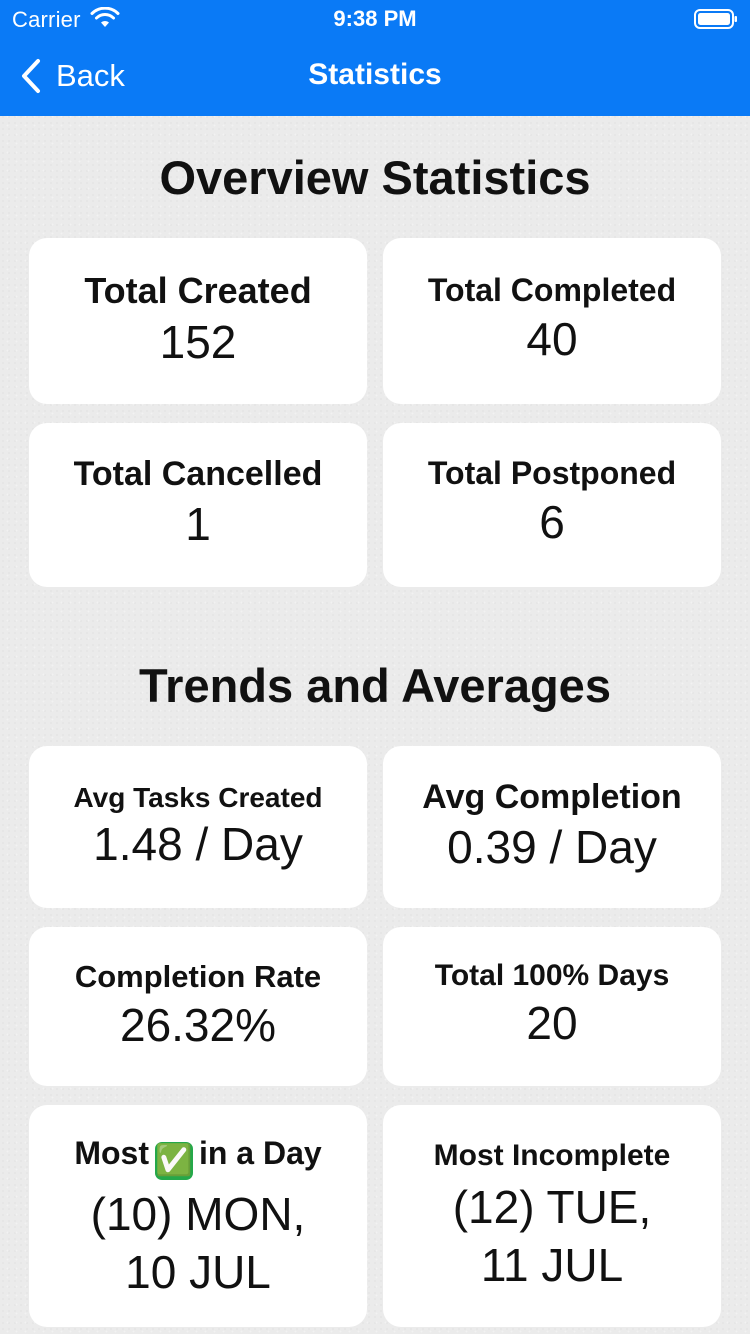 The height and width of the screenshot is (1334, 750). I want to click on status-time: 9:38 PM, so click(375, 18).